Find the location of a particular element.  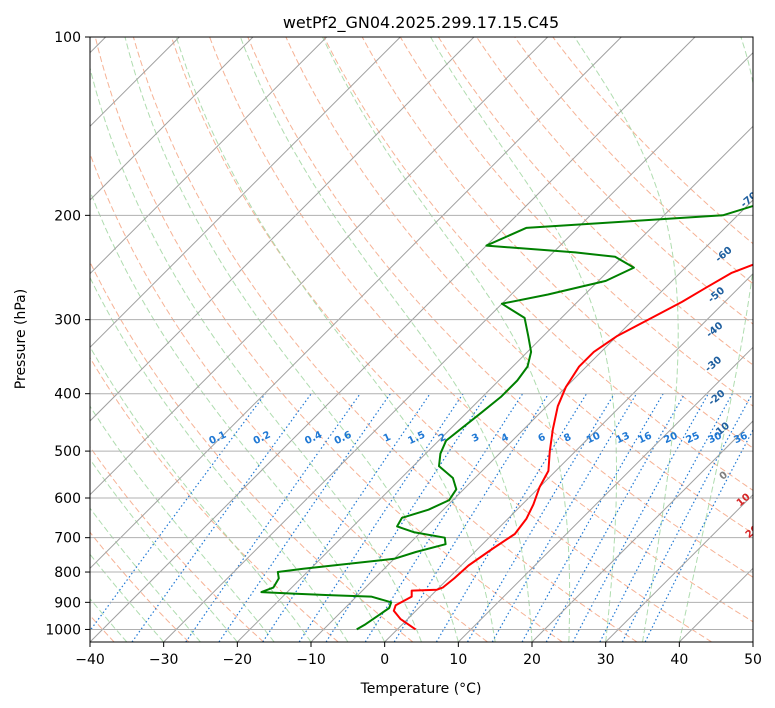

y-tick-label: 400 is located at coordinates (67, 395).